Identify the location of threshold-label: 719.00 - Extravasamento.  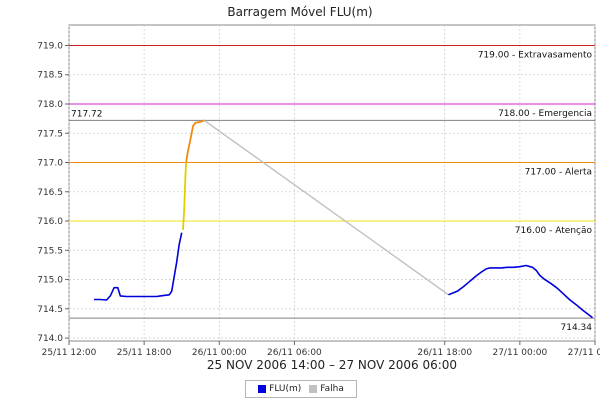
(535, 55).